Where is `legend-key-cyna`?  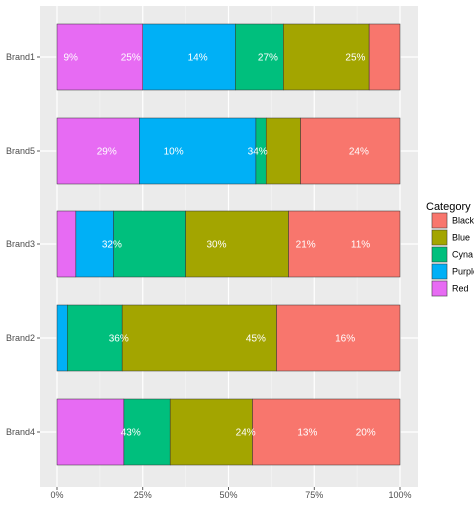 legend-key-cyna is located at coordinates (439, 254).